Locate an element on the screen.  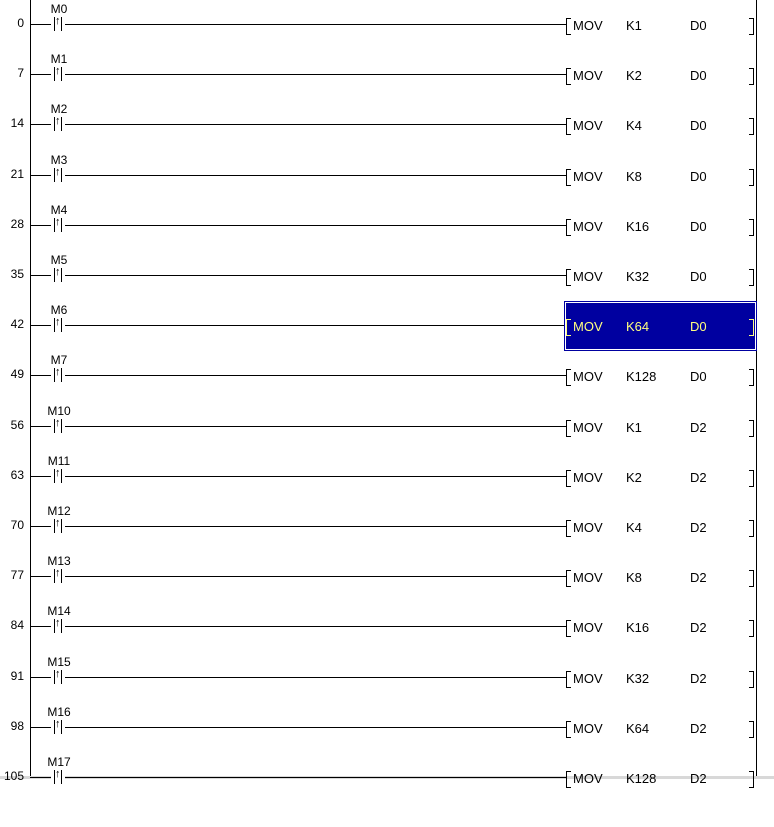
contact-device-label: M4 is located at coordinates (59, 209).